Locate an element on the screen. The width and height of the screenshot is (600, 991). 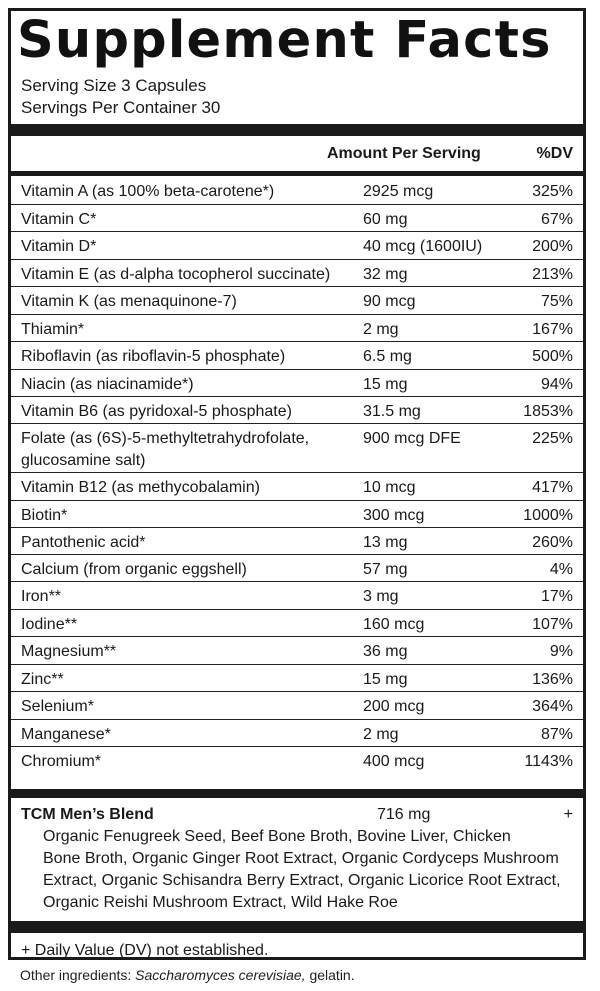
nutrient-dv: 200% is located at coordinates (552, 246).